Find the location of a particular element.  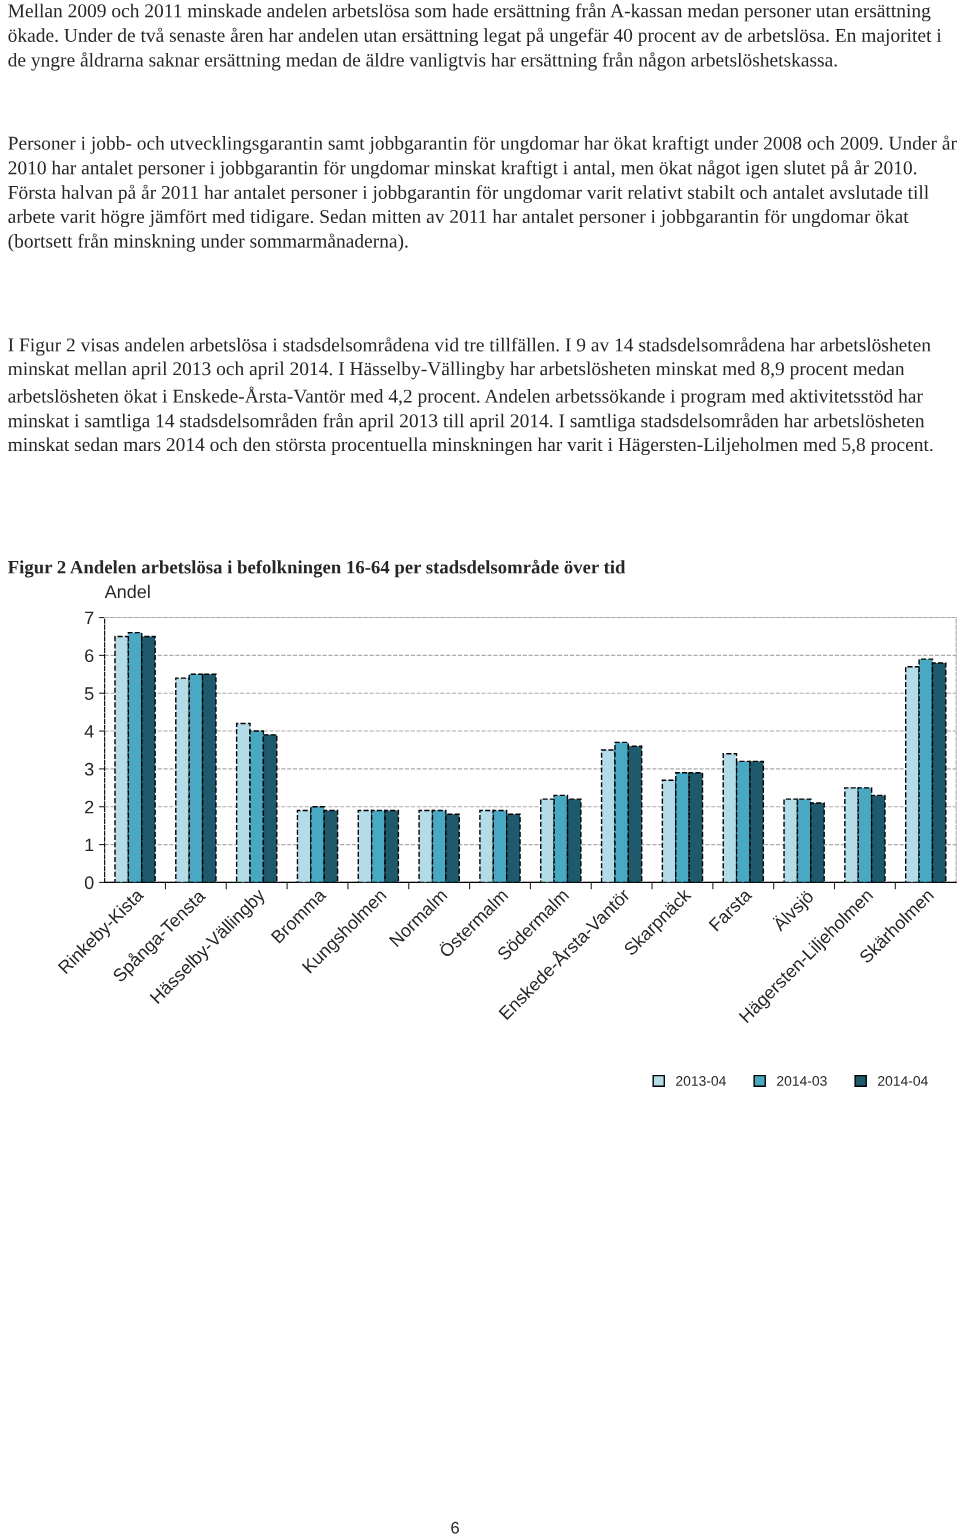

y-tick-label: 7 is located at coordinates (89, 618).